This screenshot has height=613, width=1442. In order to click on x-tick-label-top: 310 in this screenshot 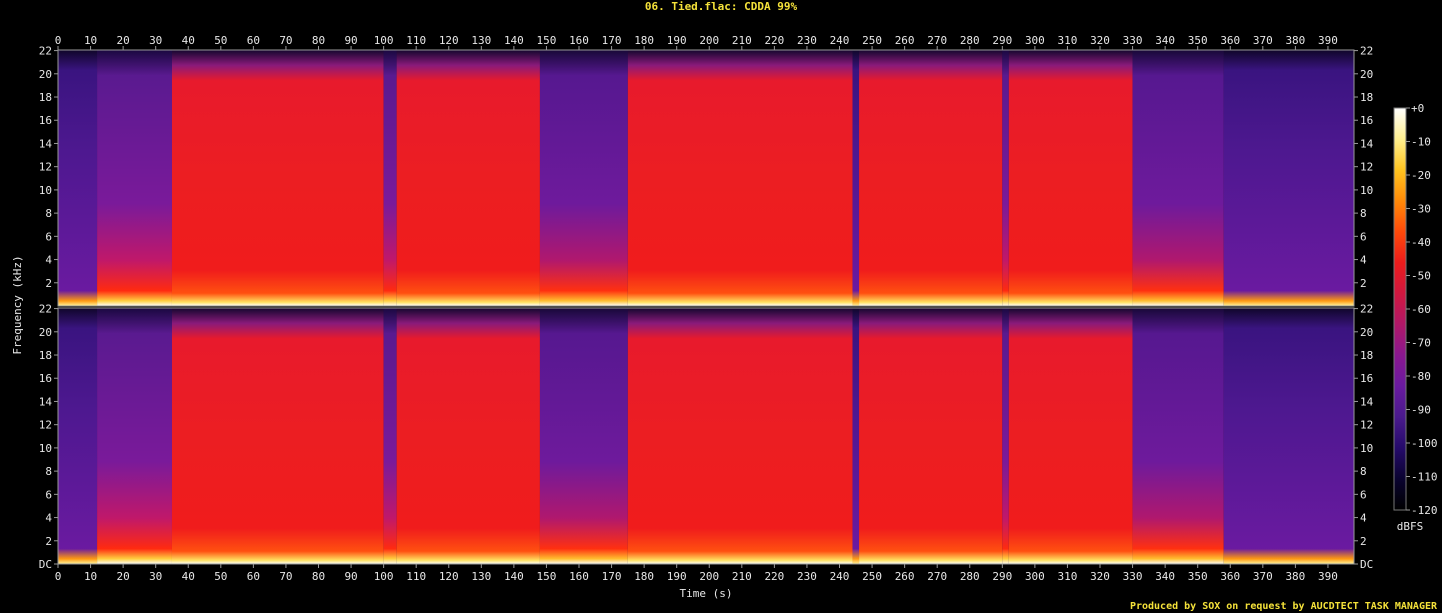, I will do `click(1068, 40)`.